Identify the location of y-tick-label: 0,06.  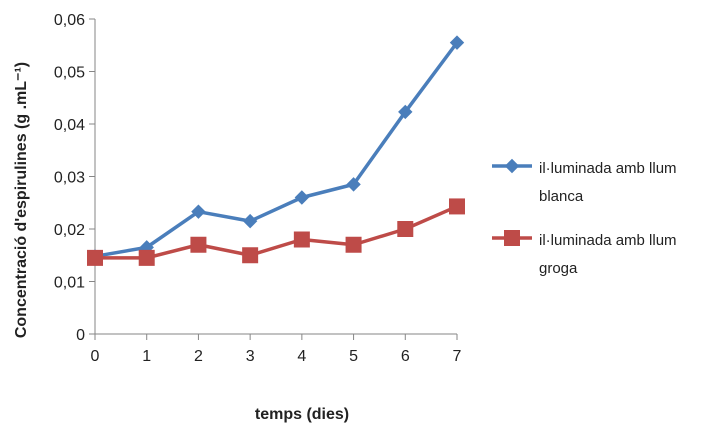
(69, 20).